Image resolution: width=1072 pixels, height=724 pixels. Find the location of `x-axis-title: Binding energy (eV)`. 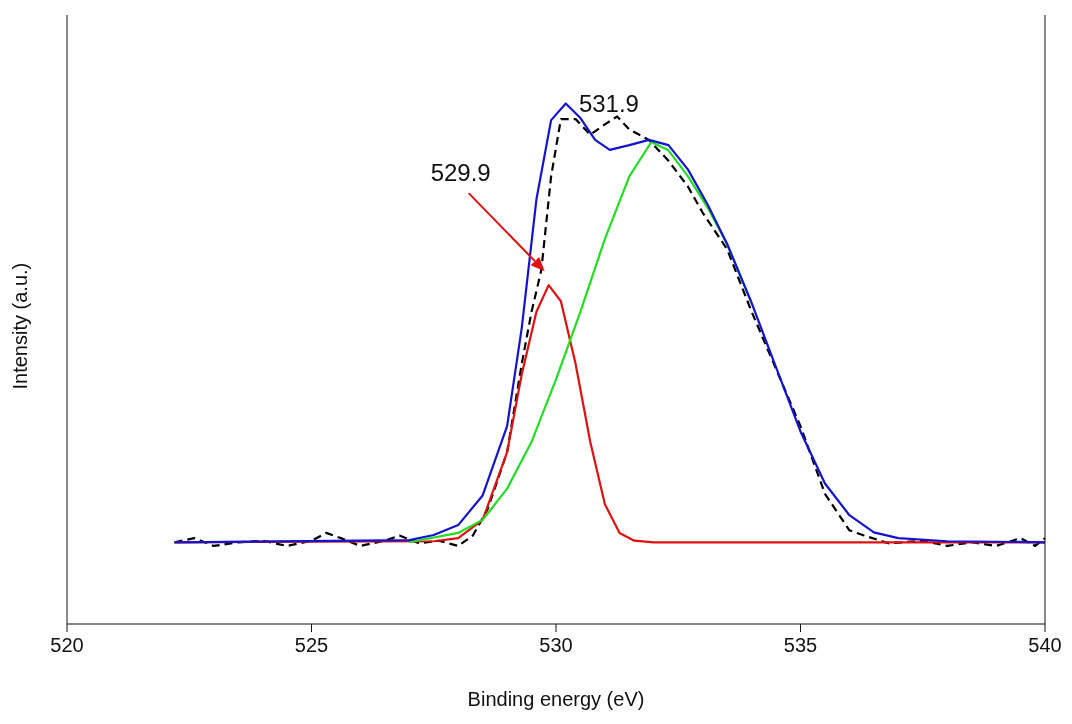

x-axis-title: Binding energy (eV) is located at coordinates (556, 699).